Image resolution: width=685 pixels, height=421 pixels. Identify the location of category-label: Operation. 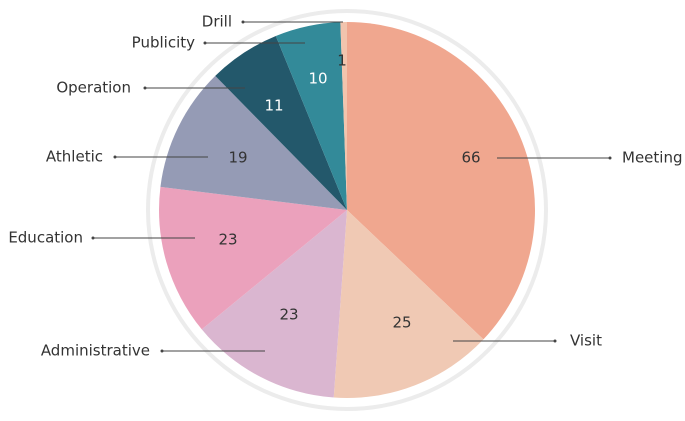
(93, 88).